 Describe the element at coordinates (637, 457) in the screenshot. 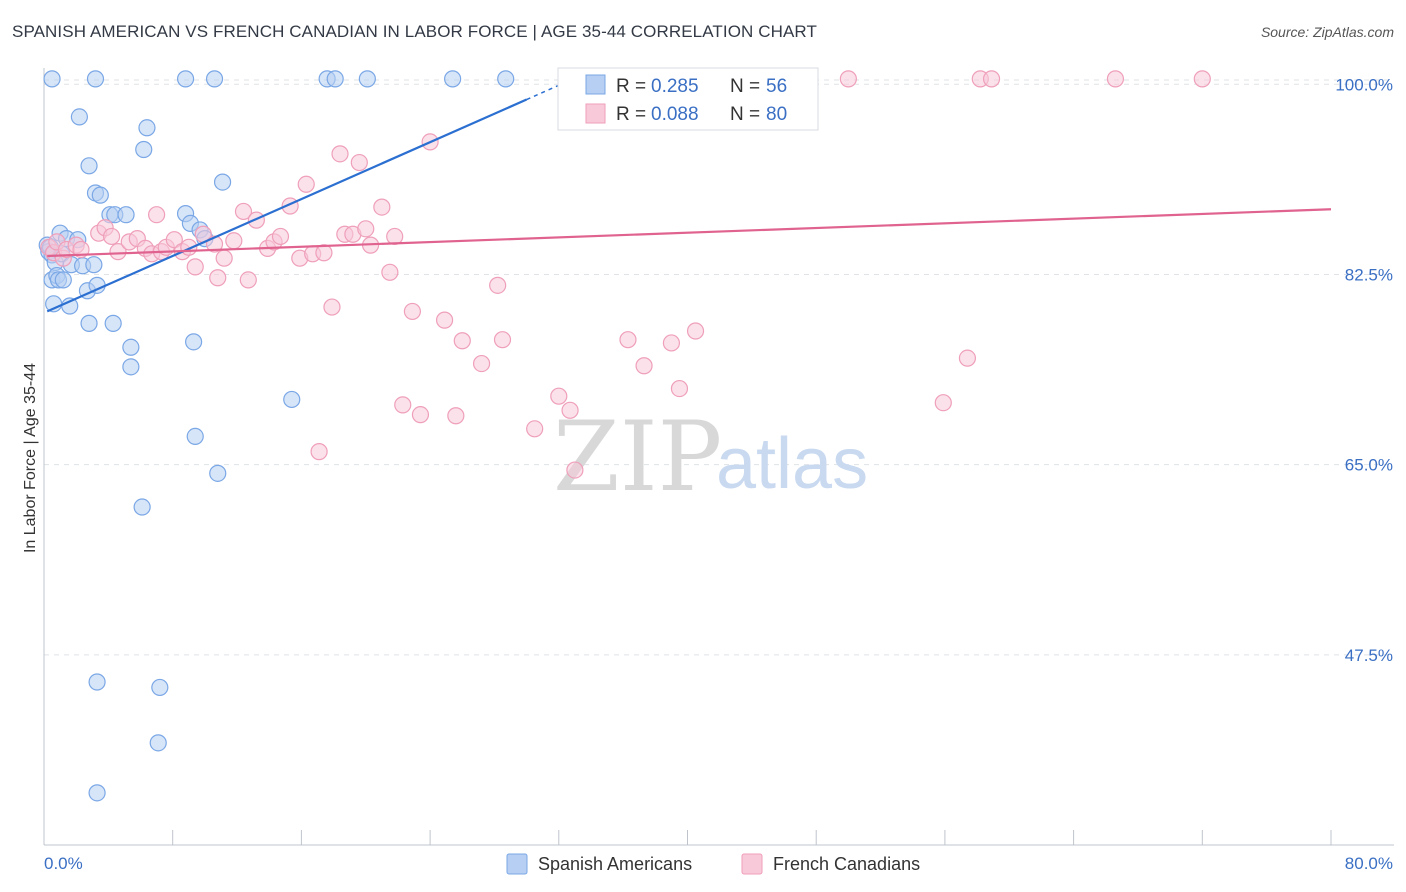

I see `watermark-zip: ZIP` at that location.